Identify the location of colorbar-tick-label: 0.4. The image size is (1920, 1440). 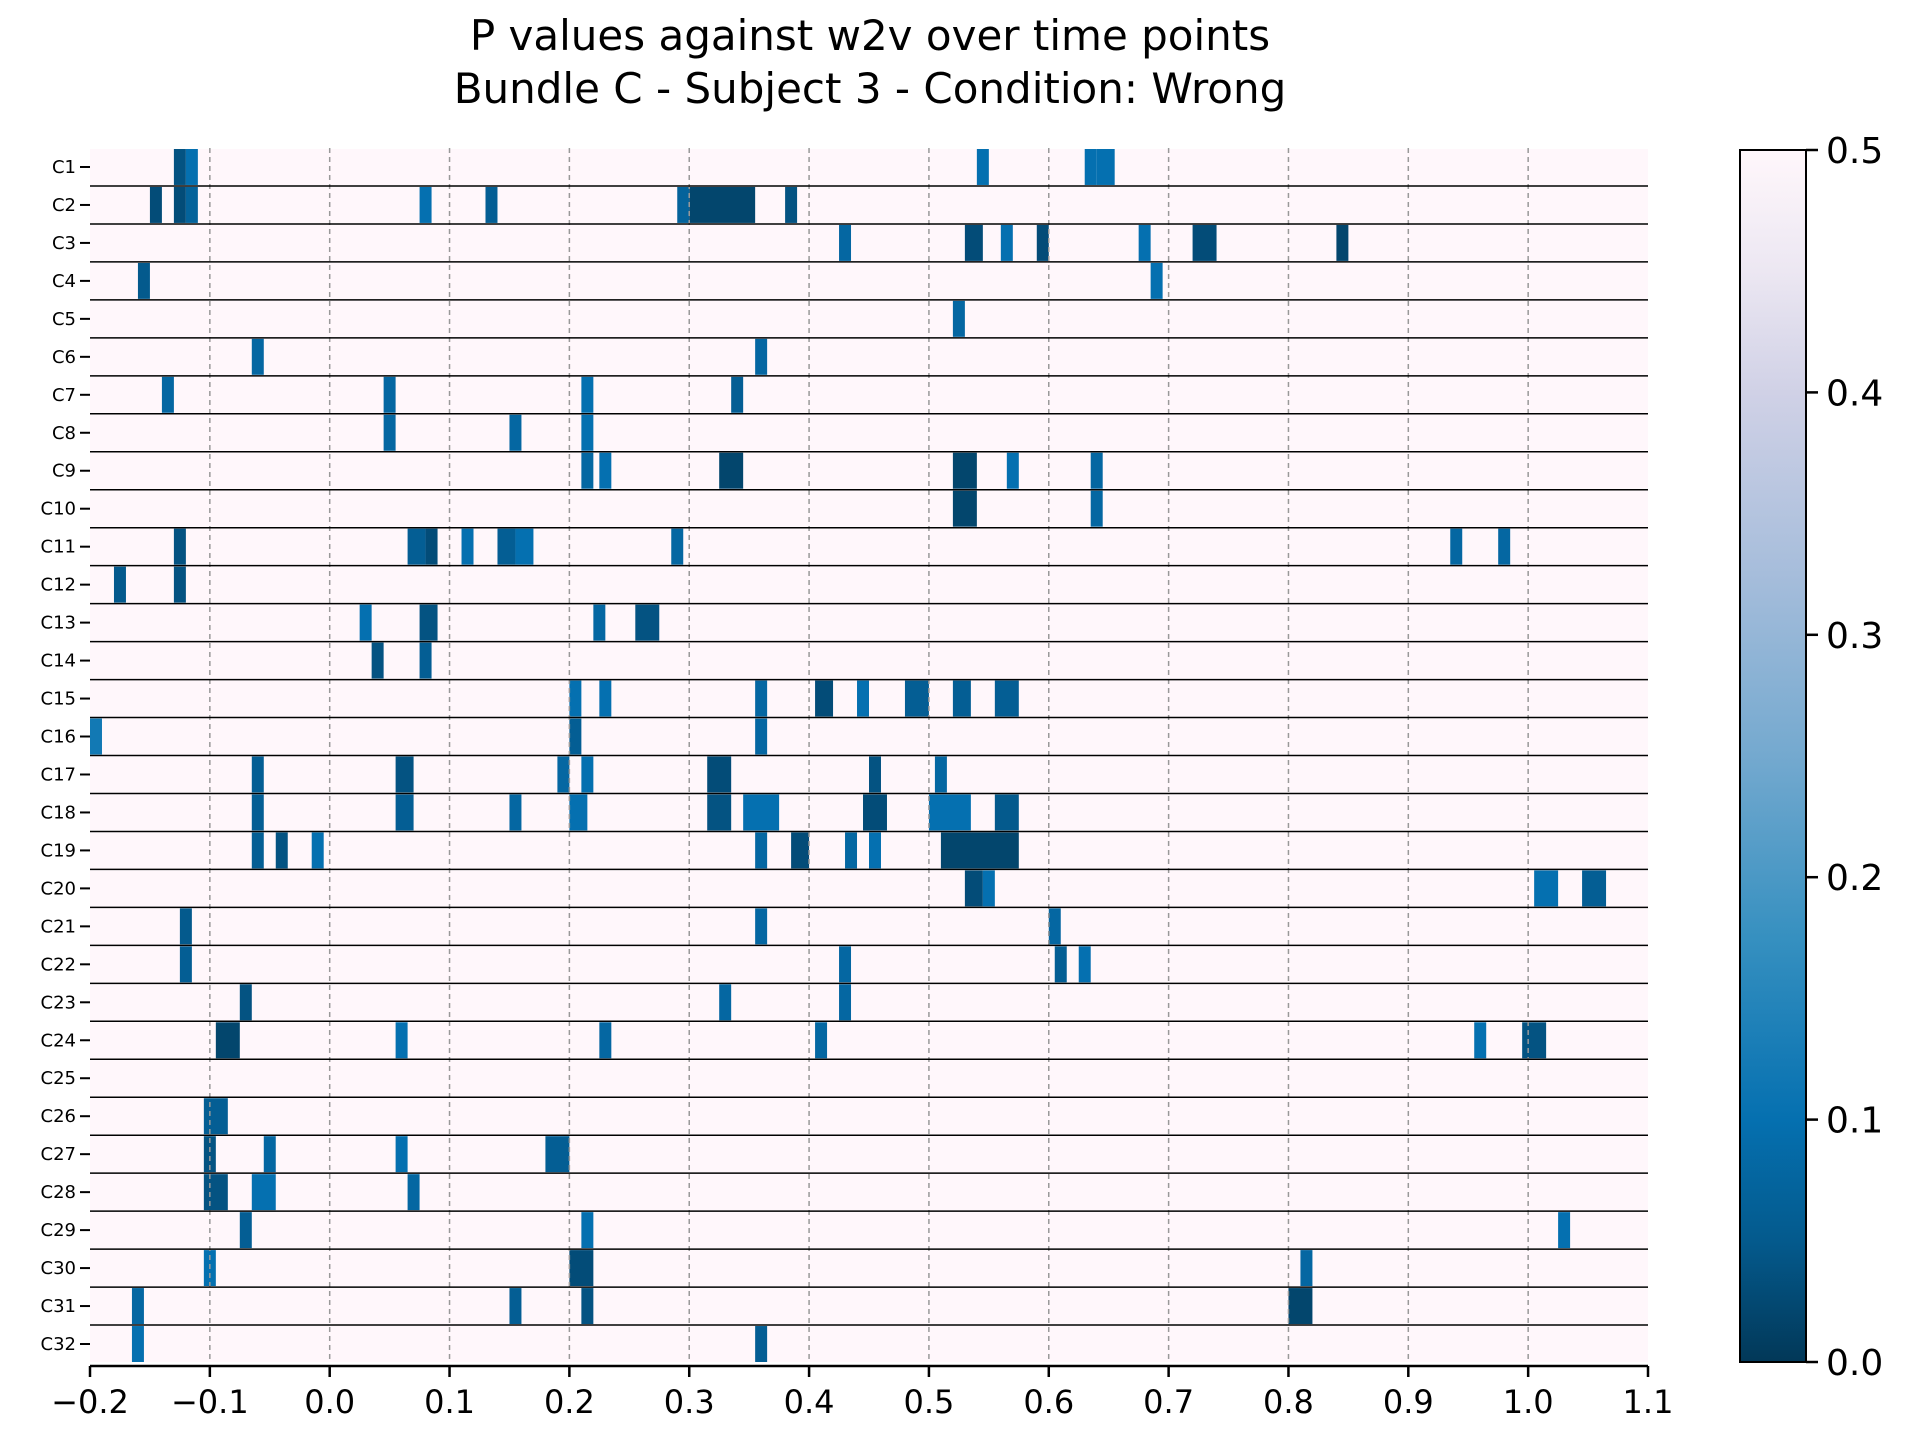
(1854, 393).